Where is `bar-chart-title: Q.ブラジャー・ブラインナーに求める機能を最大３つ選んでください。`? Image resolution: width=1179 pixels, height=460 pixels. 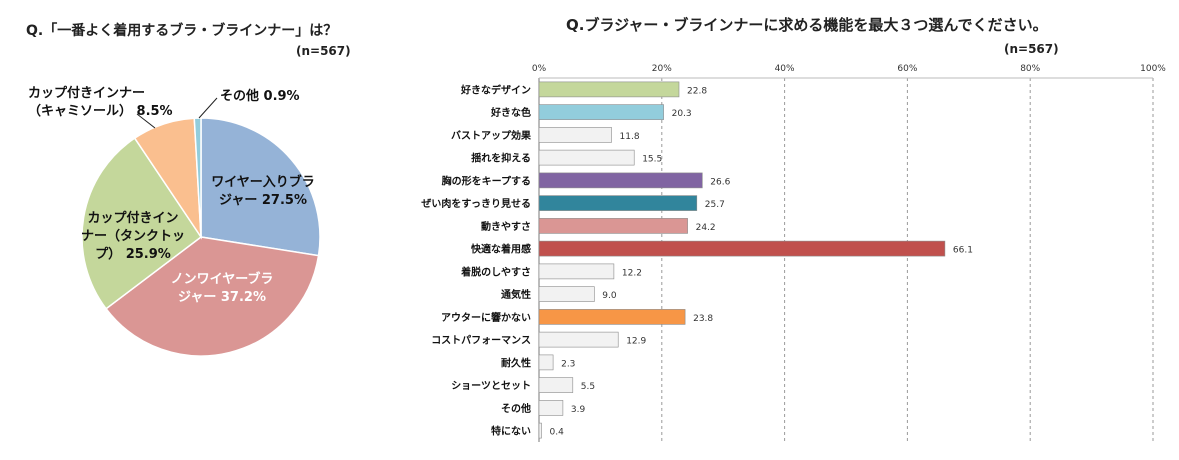 bar-chart-title: Q.ブラジャー・ブラインナーに求める機能を最大３つ選んでください。 is located at coordinates (807, 25).